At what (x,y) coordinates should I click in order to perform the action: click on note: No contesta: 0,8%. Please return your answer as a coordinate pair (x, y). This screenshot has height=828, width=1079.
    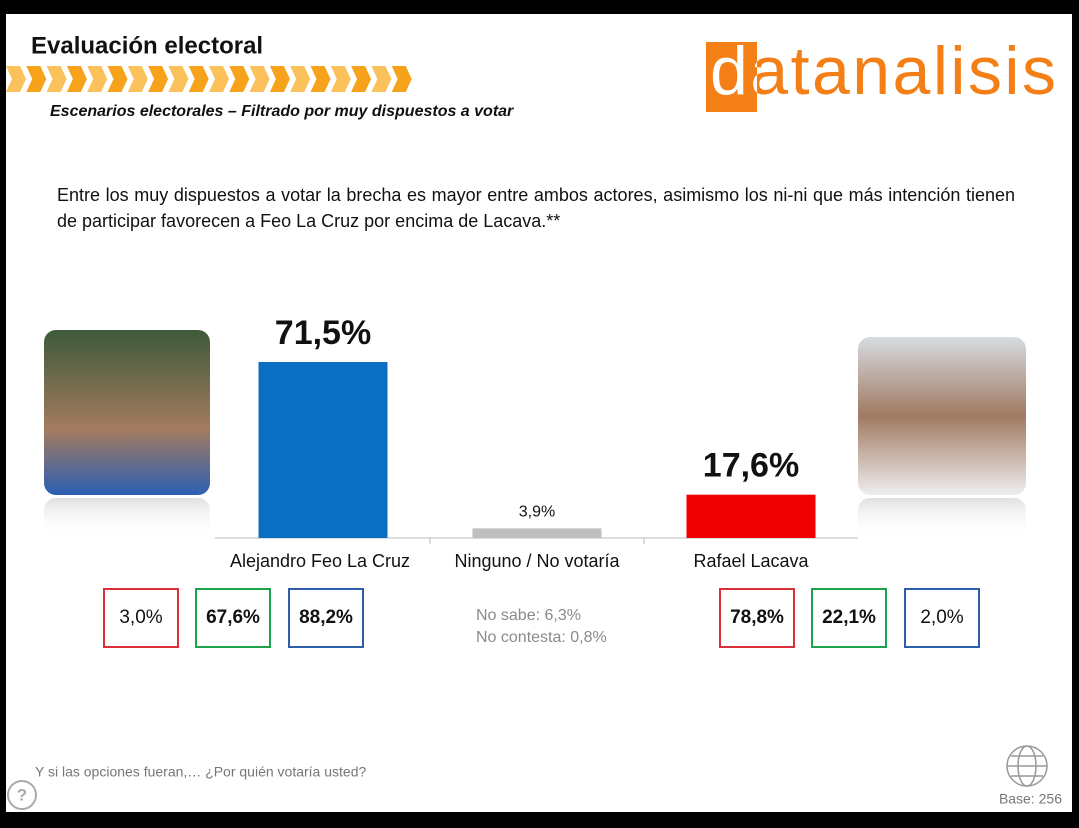
    Looking at the image, I should click on (541, 637).